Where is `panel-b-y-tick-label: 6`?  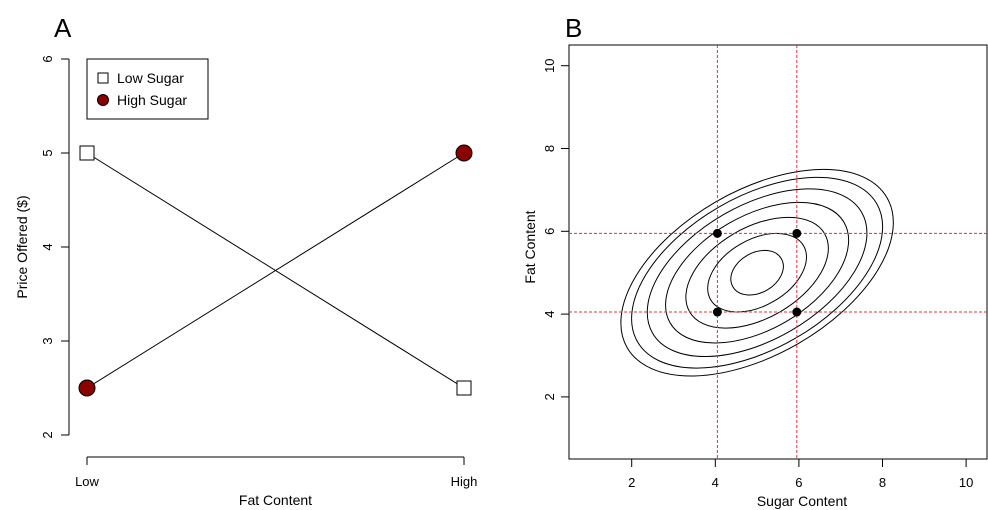 panel-b-y-tick-label: 6 is located at coordinates (549, 231).